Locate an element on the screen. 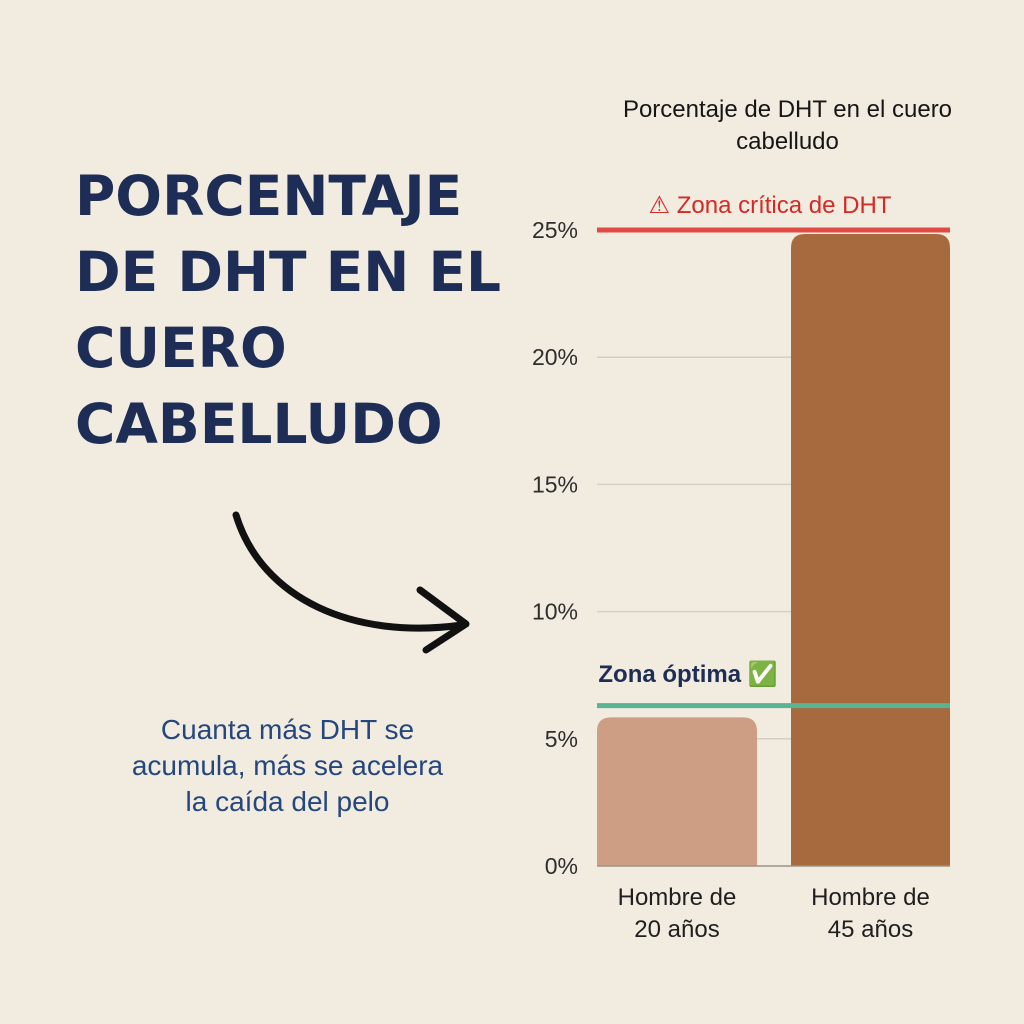 The height and width of the screenshot is (1024, 1024). chart-title: Porcentaje de DHT en el cuero cabelludo is located at coordinates (787, 125).